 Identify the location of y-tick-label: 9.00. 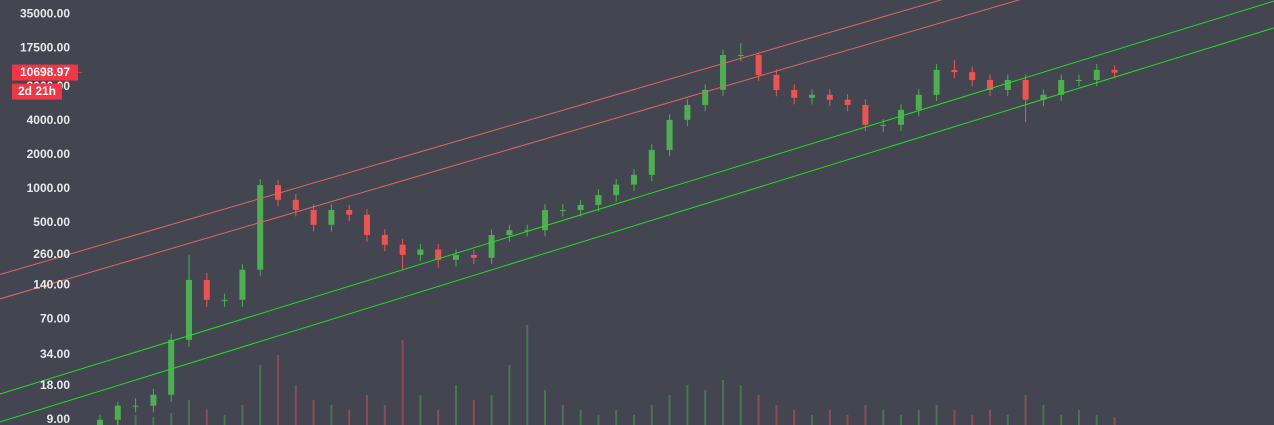
(59, 418).